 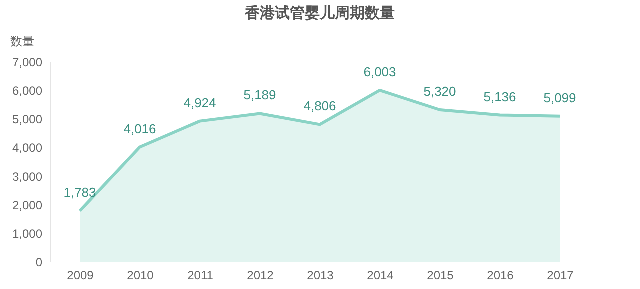 What do you see at coordinates (80, 275) in the screenshot?
I see `x-tick-label: 2009` at bounding box center [80, 275].